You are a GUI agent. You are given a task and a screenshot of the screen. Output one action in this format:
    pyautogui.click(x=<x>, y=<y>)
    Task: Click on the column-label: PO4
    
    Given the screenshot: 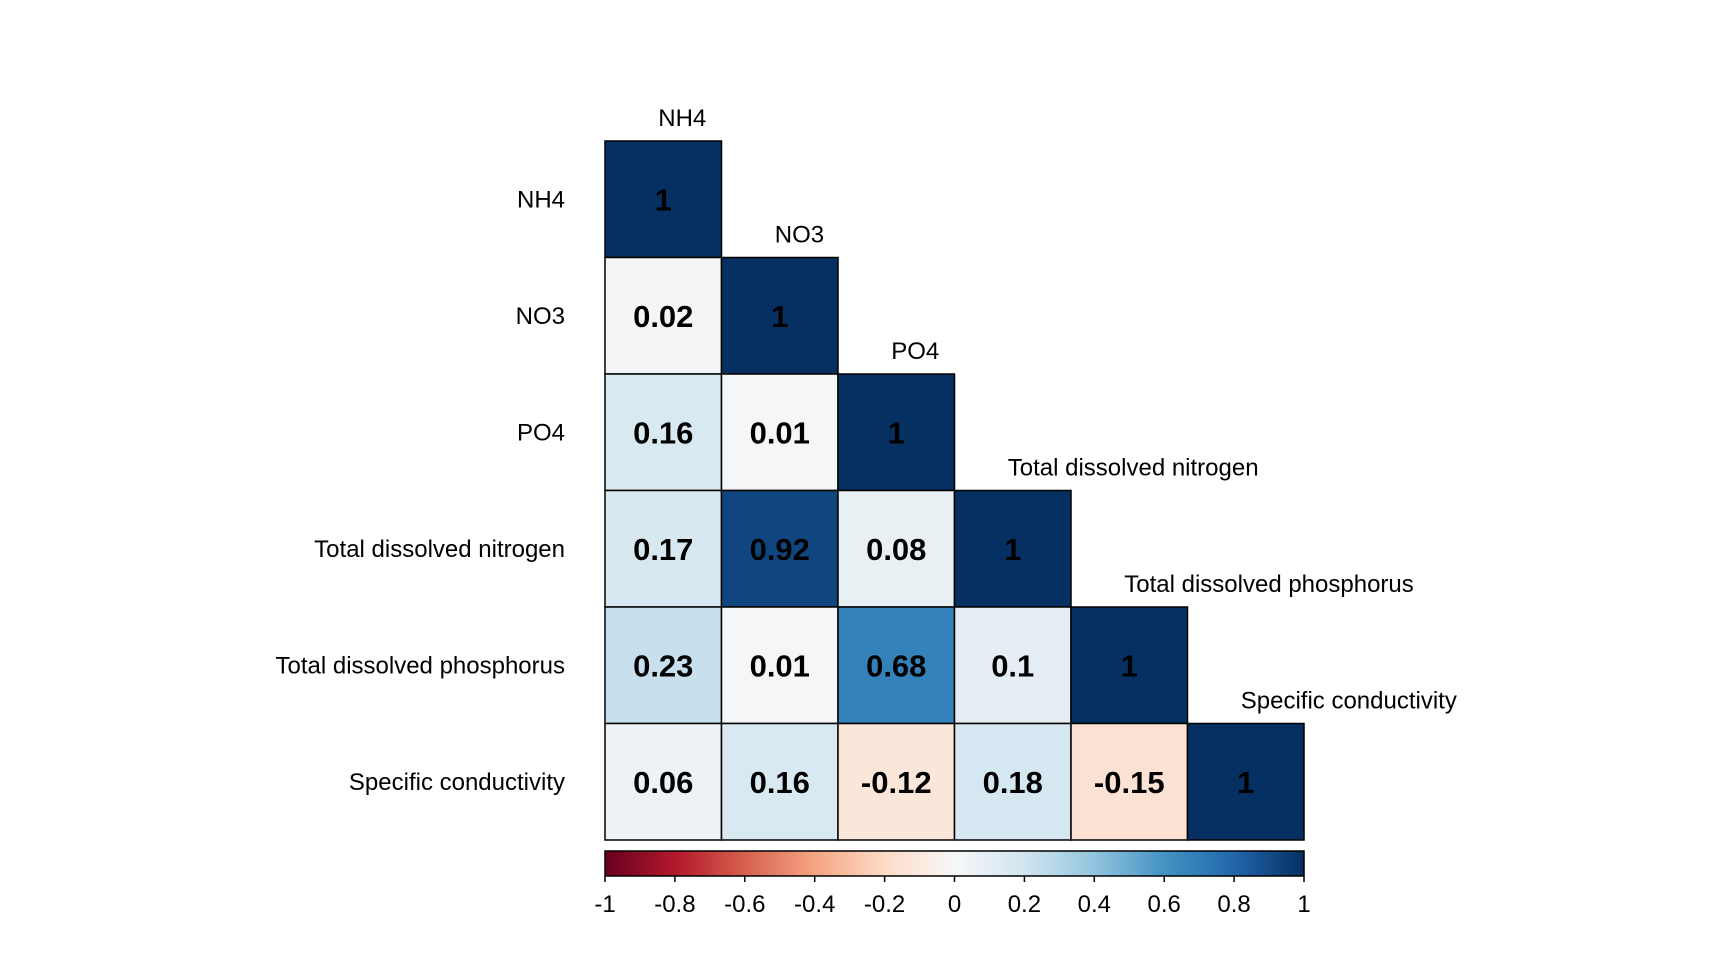 What is the action you would take?
    pyautogui.click(x=915, y=351)
    